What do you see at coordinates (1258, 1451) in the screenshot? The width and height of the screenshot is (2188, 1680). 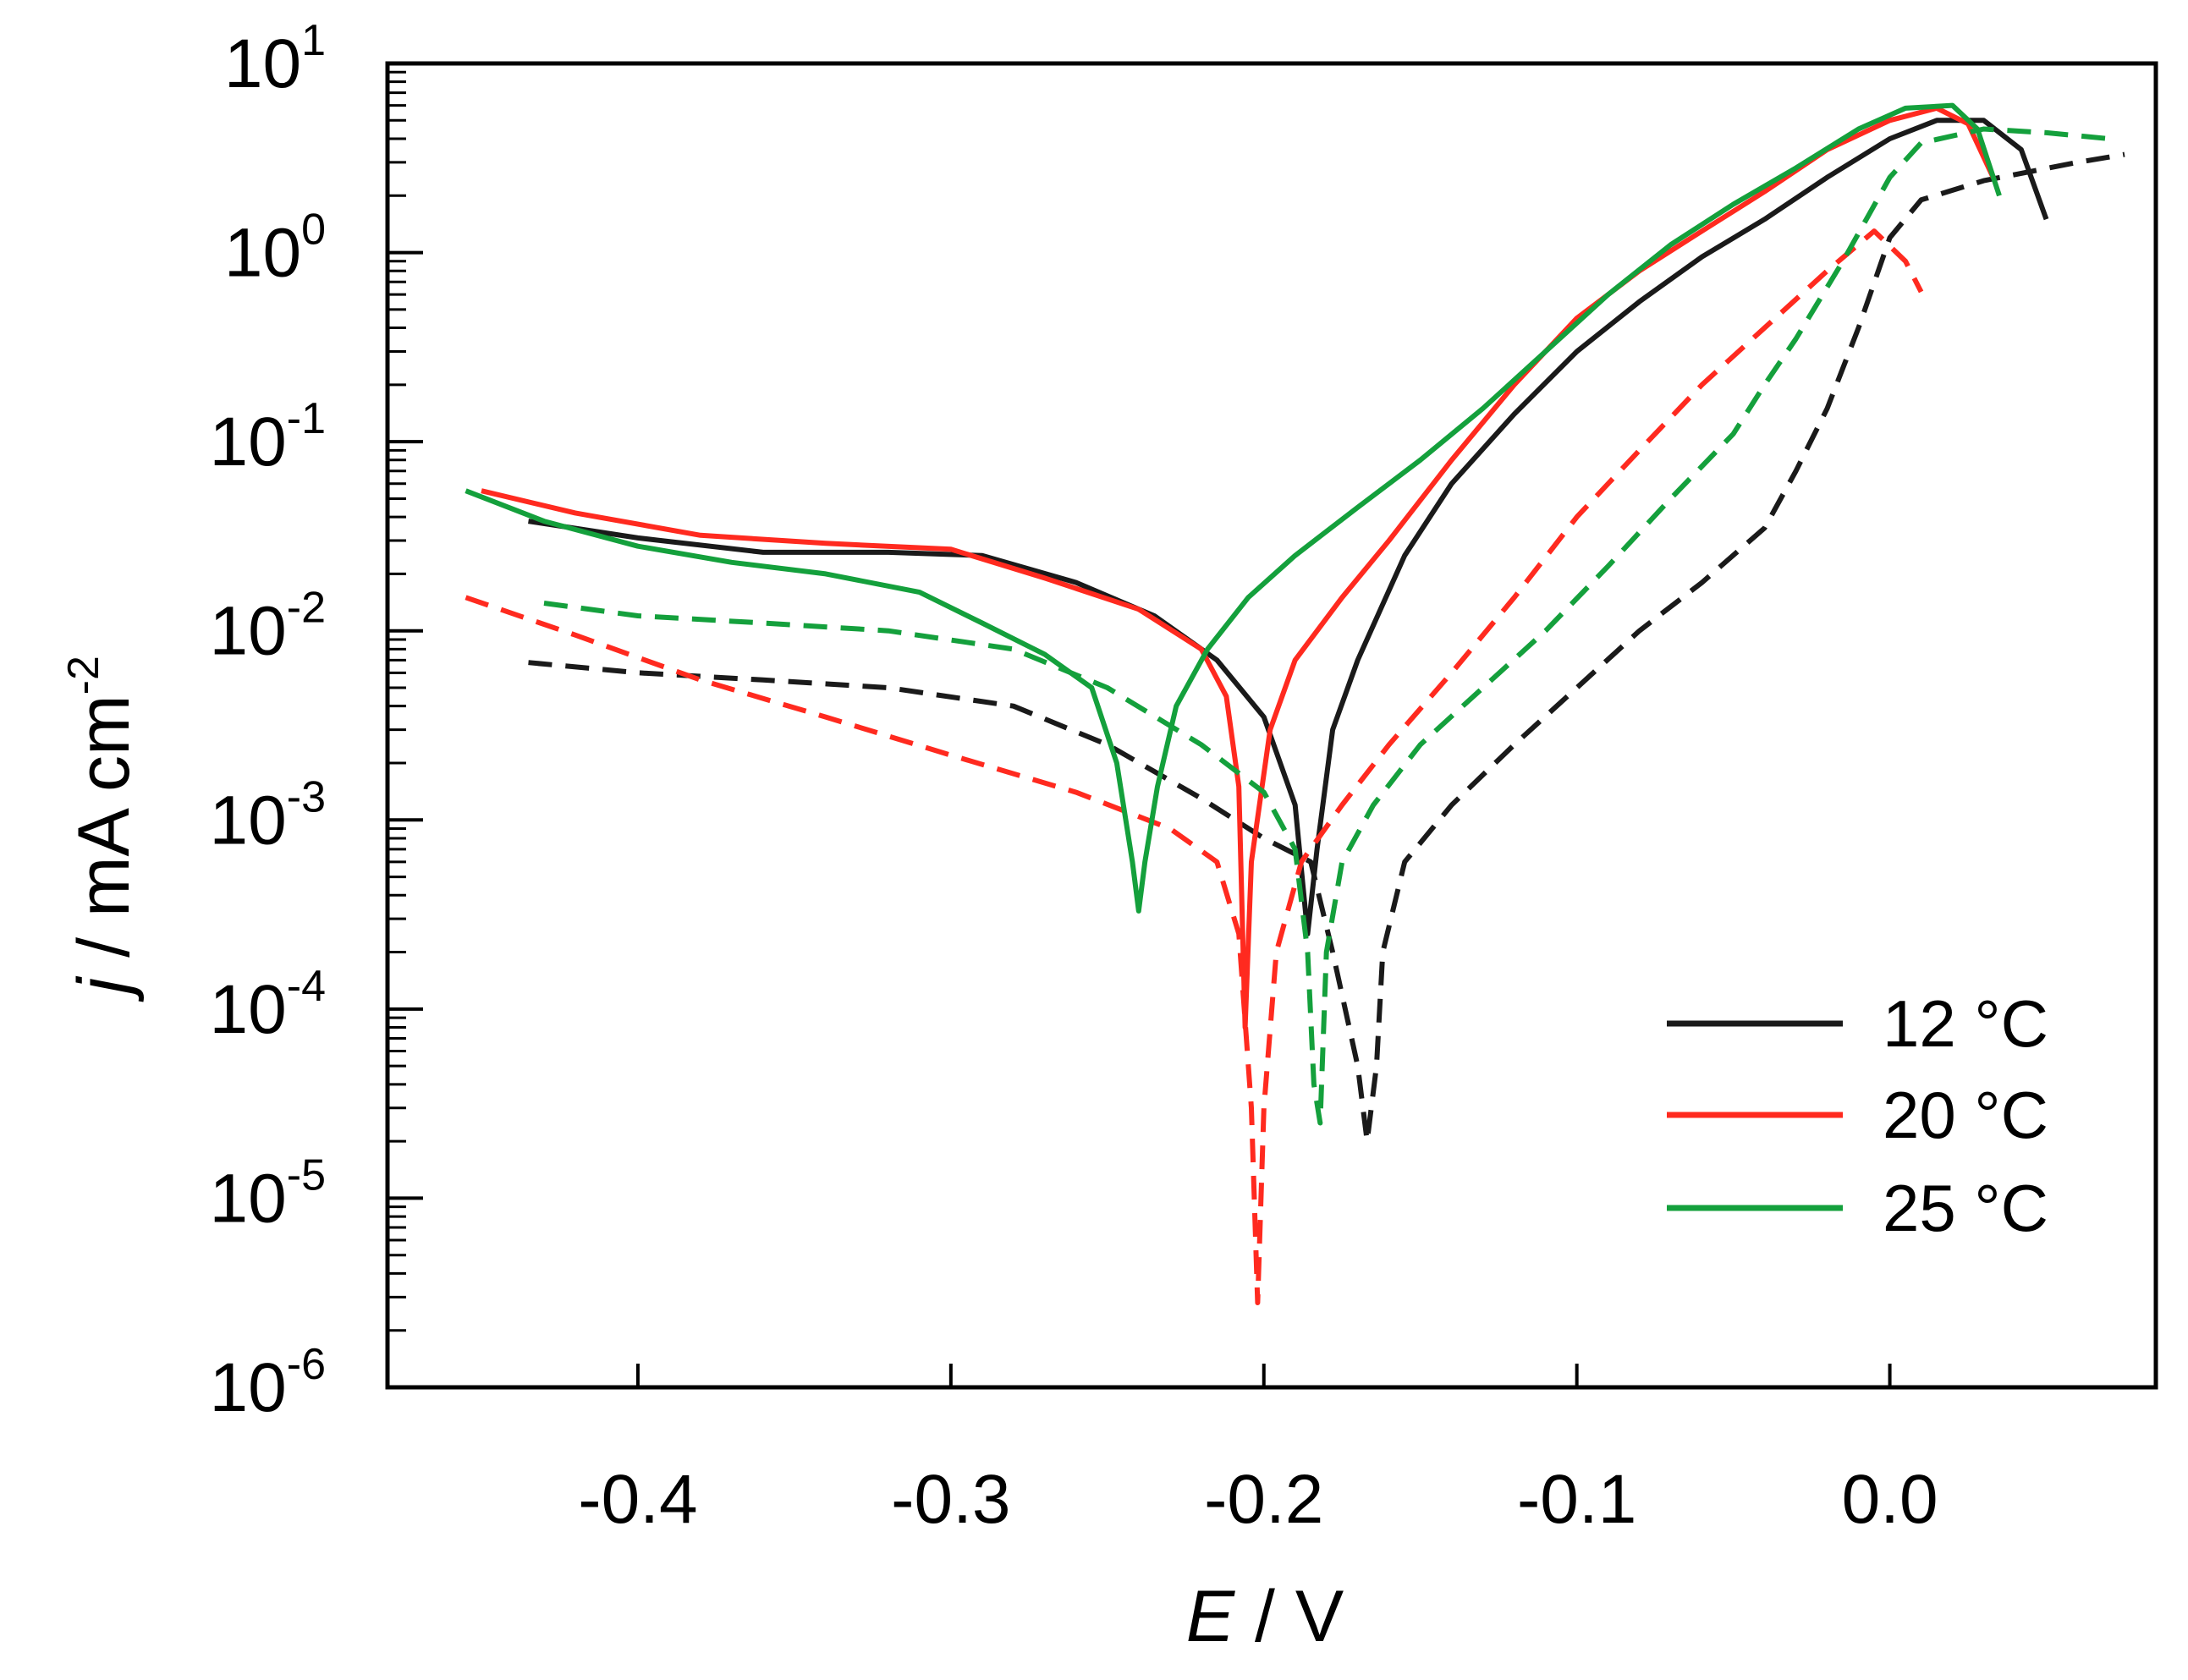 I see `x-ticks: -0.4 -0.3 -0.2 -0.1 0.0` at bounding box center [1258, 1451].